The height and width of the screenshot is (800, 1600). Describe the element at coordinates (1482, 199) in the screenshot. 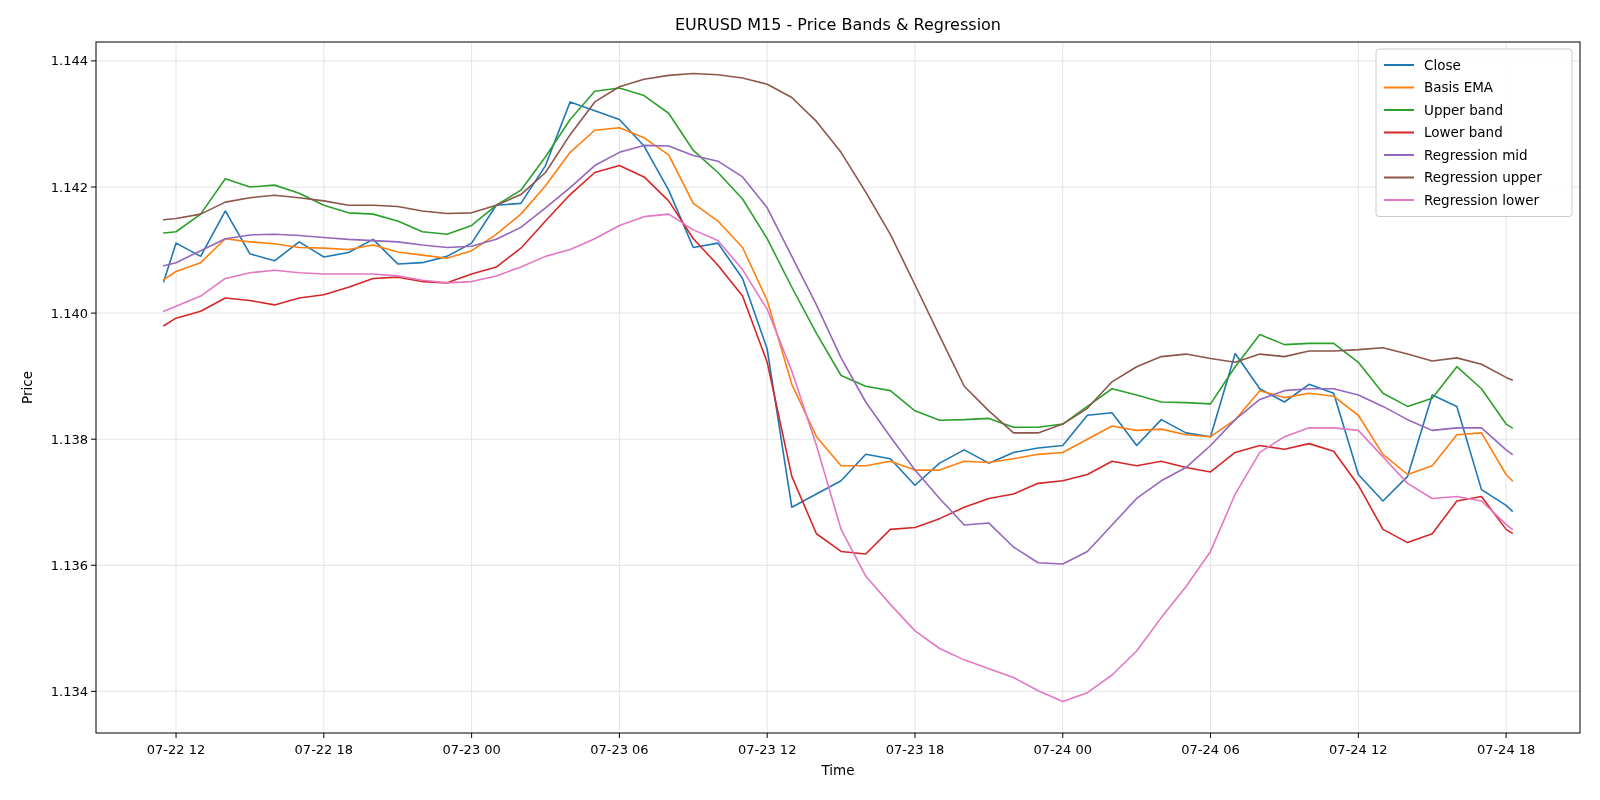

I see `legend-label: Regression lower` at that location.